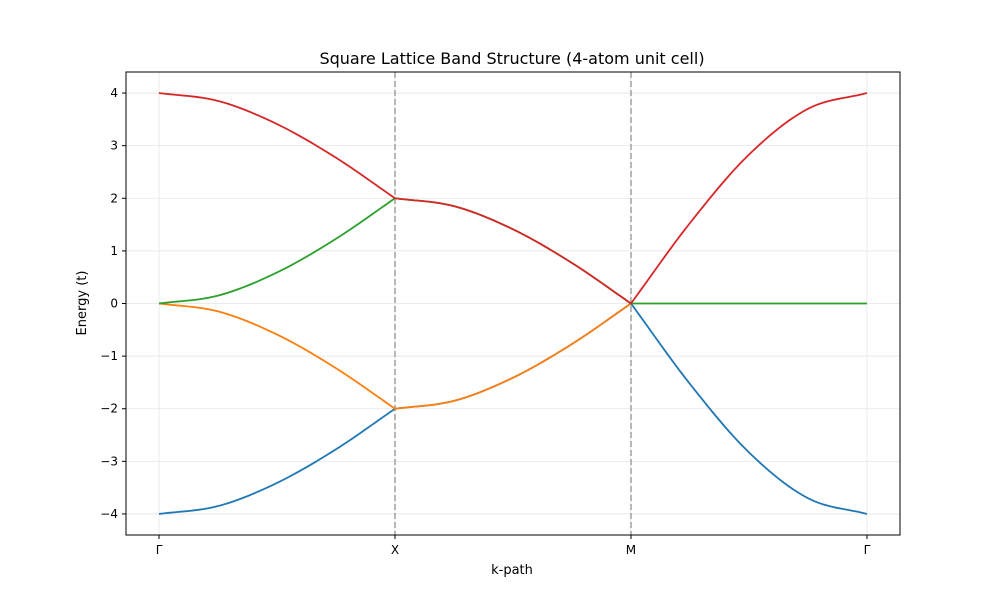  I want to click on y-tick-label: 2, so click(114, 198).